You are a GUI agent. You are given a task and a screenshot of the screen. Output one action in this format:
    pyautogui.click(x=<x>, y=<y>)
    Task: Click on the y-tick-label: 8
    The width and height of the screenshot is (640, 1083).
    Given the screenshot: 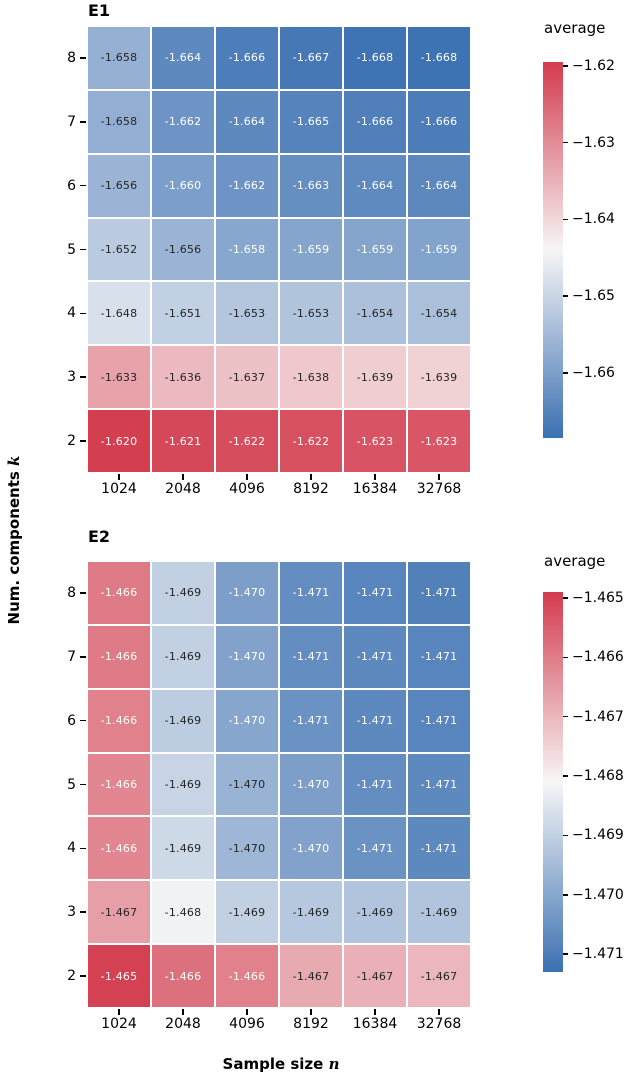 What is the action you would take?
    pyautogui.click(x=71, y=57)
    